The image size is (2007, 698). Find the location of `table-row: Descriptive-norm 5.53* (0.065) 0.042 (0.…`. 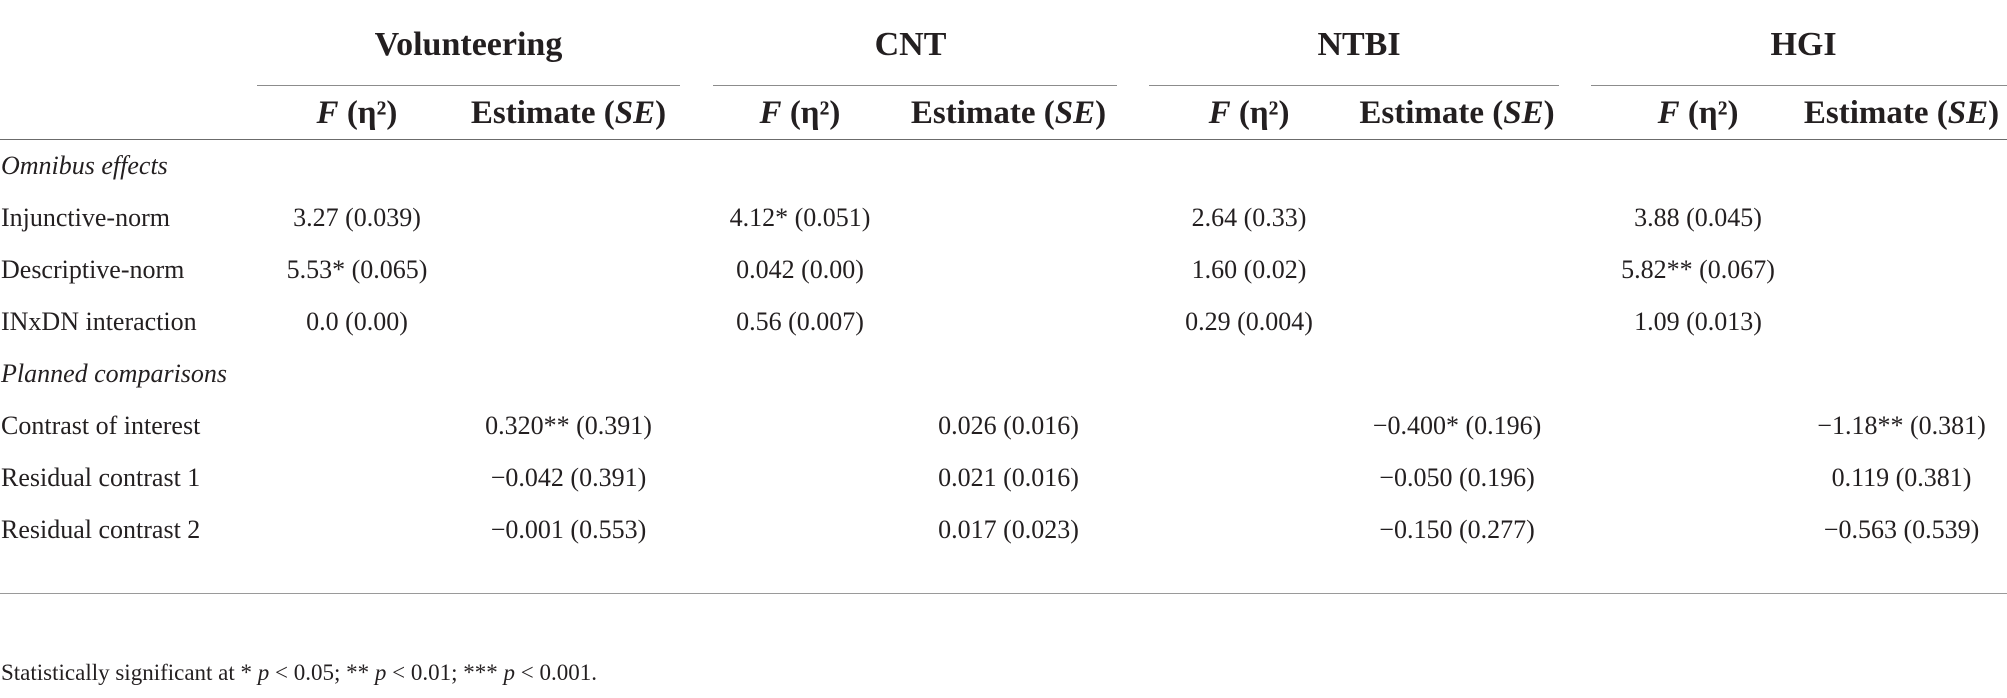

table-row: Descriptive-norm 5.53* (0.065) 0.042 (0.… is located at coordinates (1003, 270).